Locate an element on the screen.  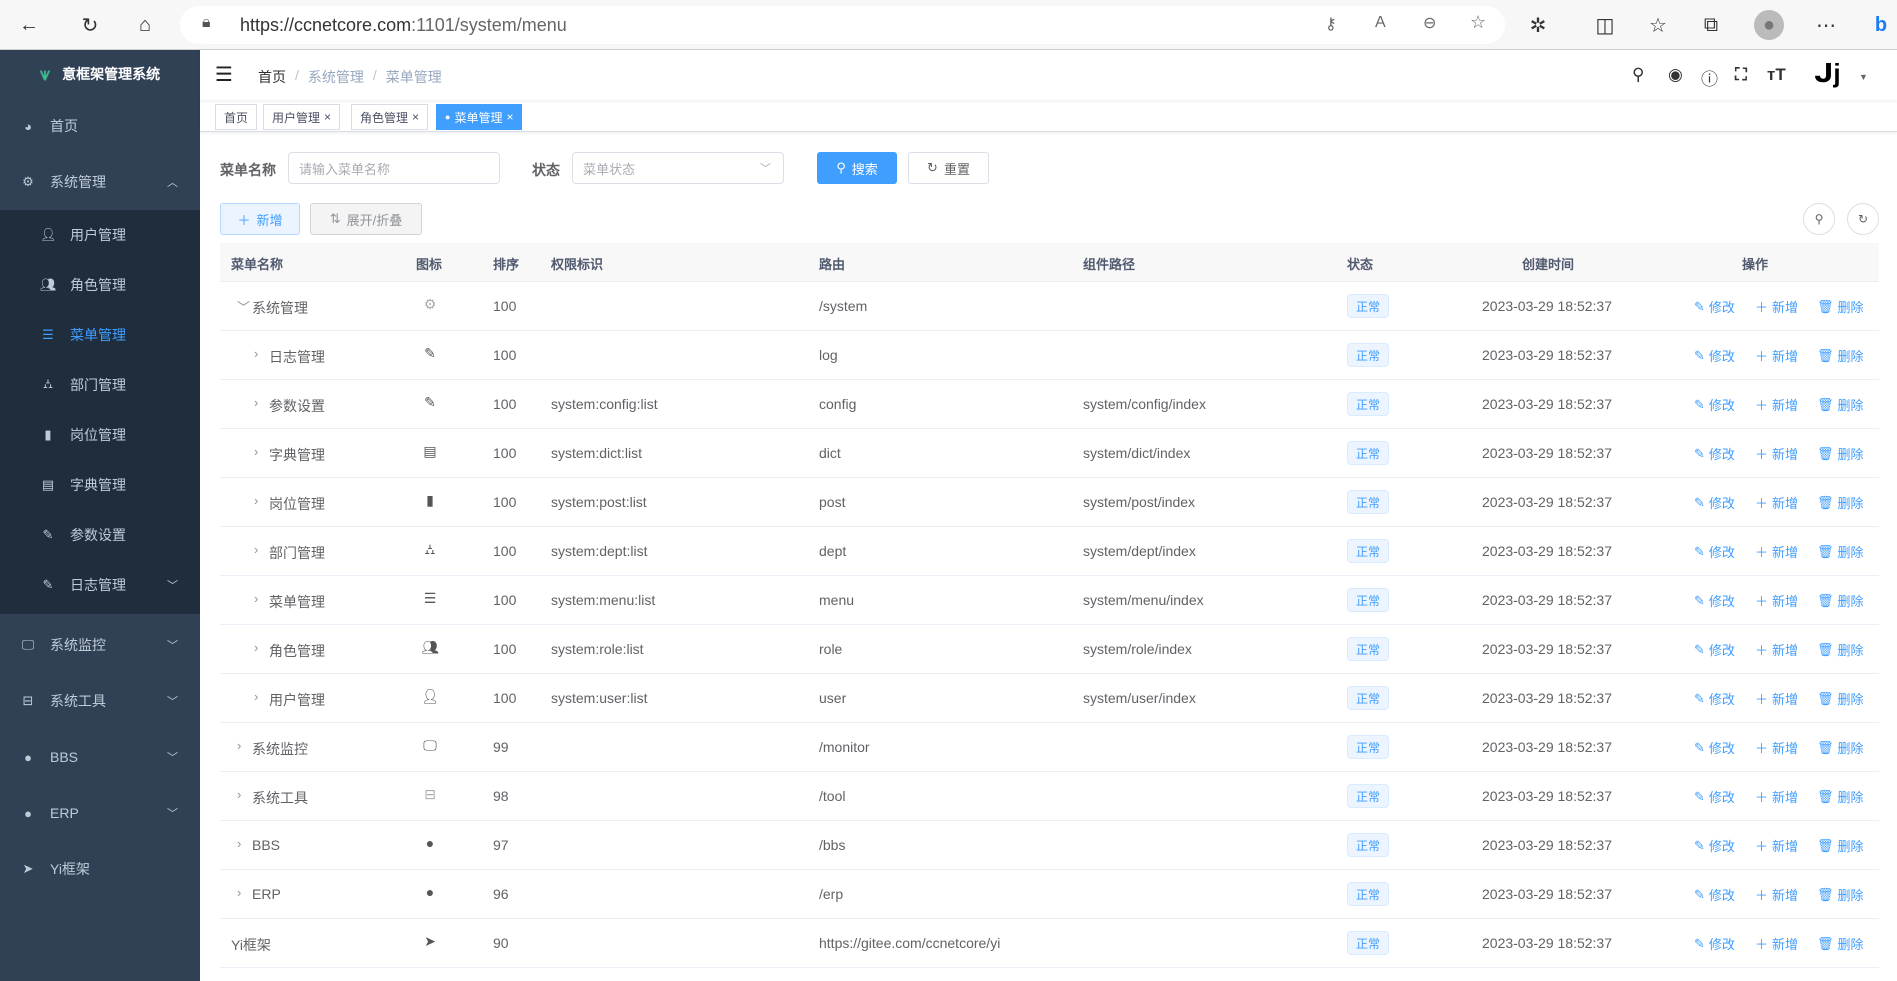
menu-name-input: 请输入菜单名称 is located at coordinates (394, 168).